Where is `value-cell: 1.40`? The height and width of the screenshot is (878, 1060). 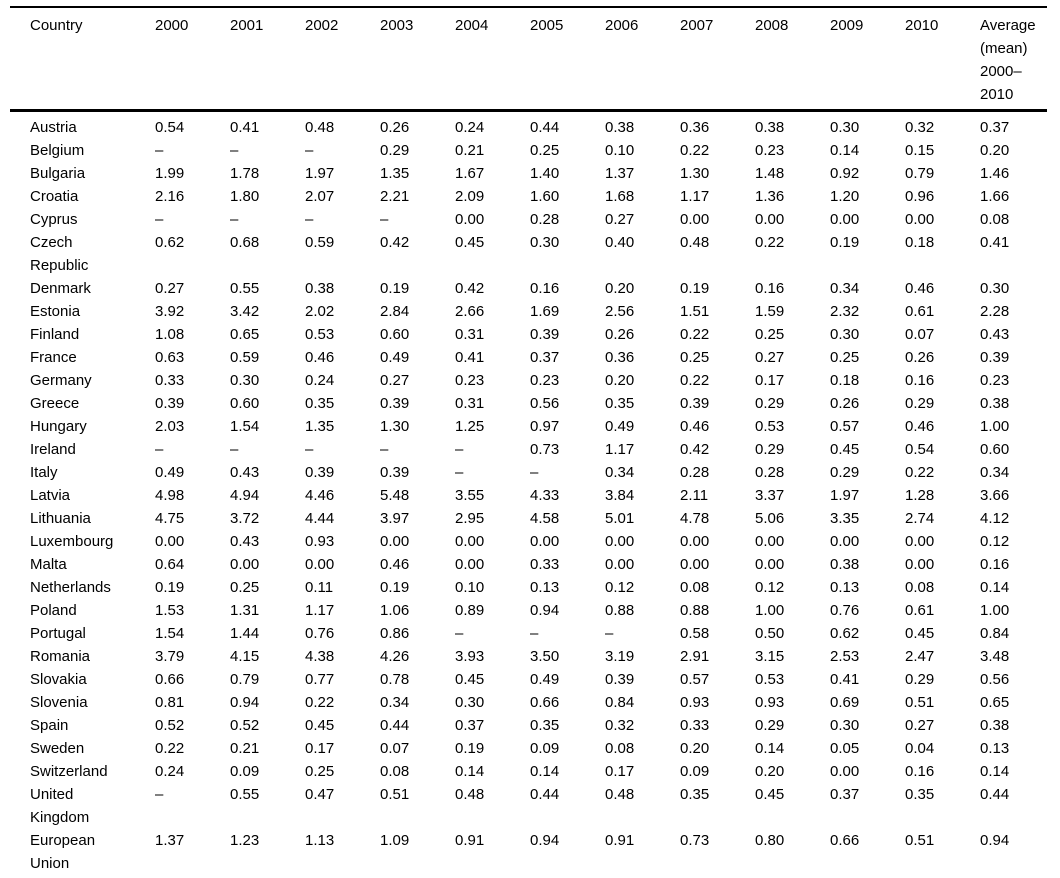 value-cell: 1.40 is located at coordinates (545, 173).